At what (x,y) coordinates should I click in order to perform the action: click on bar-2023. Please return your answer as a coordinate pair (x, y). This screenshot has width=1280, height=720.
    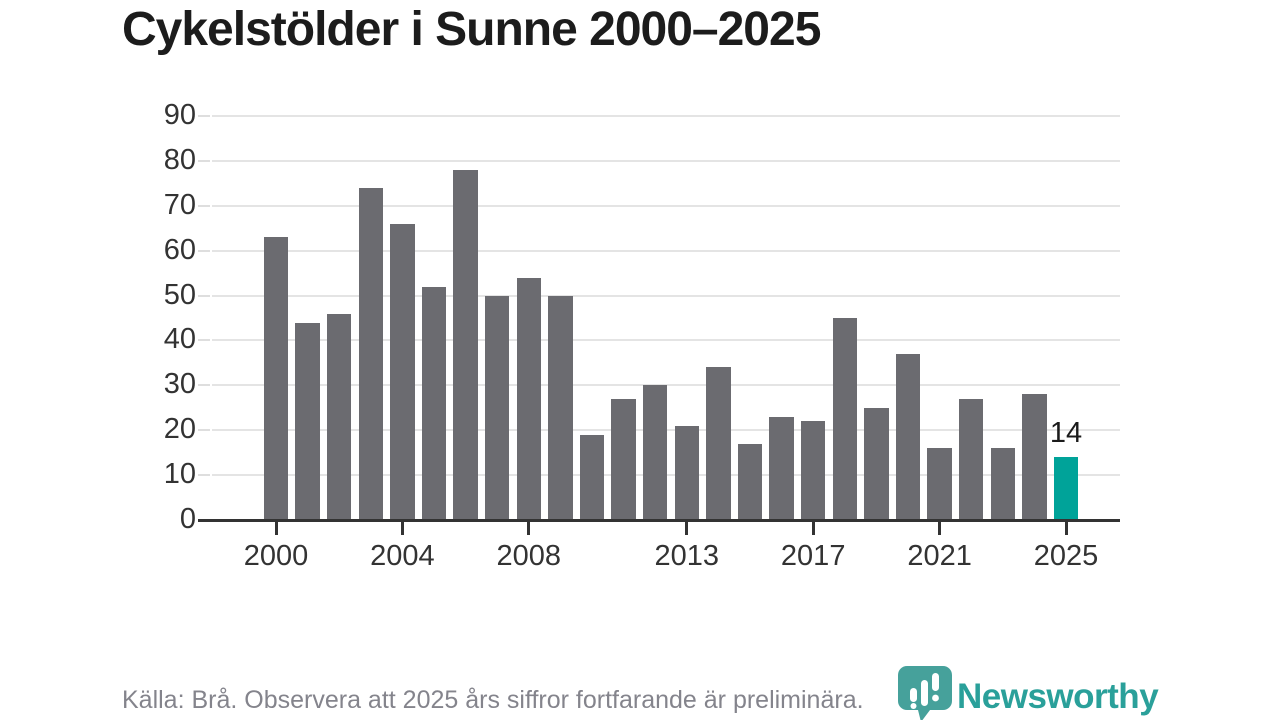
    Looking at the image, I should click on (1002, 484).